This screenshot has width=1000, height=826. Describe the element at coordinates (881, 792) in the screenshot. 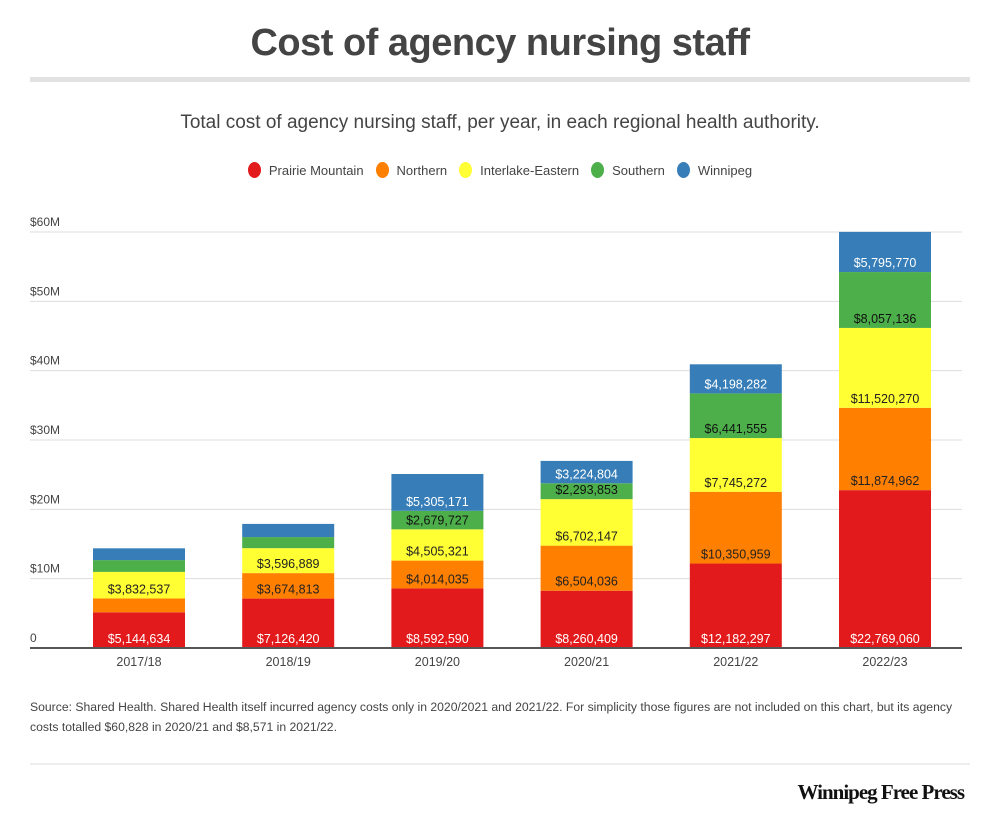

I see `brand-logo: Winnipeg Free Press` at that location.